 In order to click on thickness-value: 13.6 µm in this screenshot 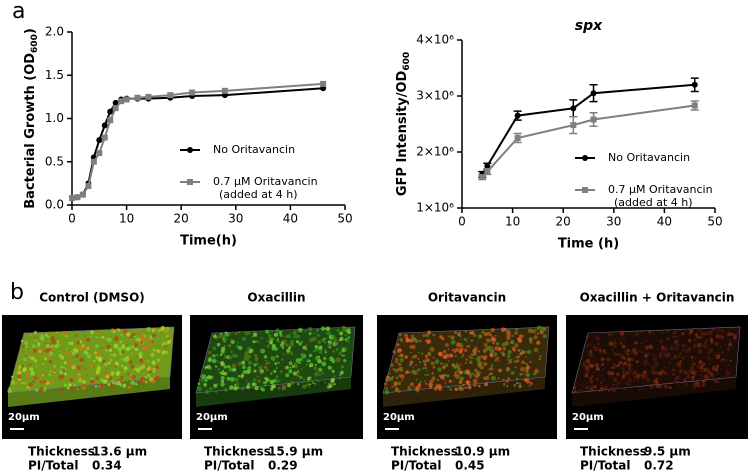, I will do `click(119, 452)`.